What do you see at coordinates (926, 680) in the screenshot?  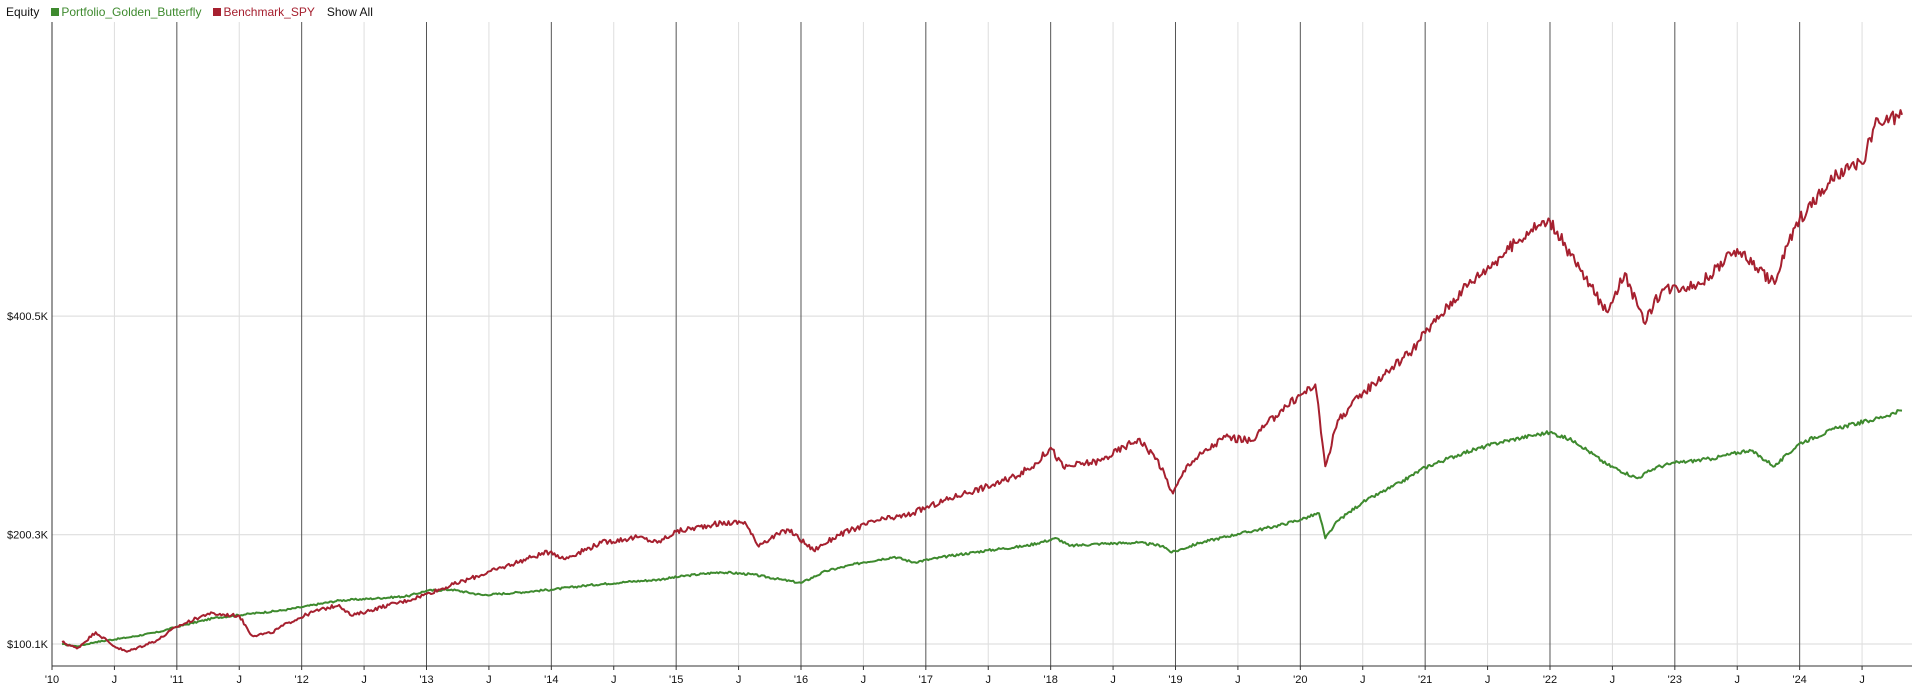 I see `x-tick-label: '17` at bounding box center [926, 680].